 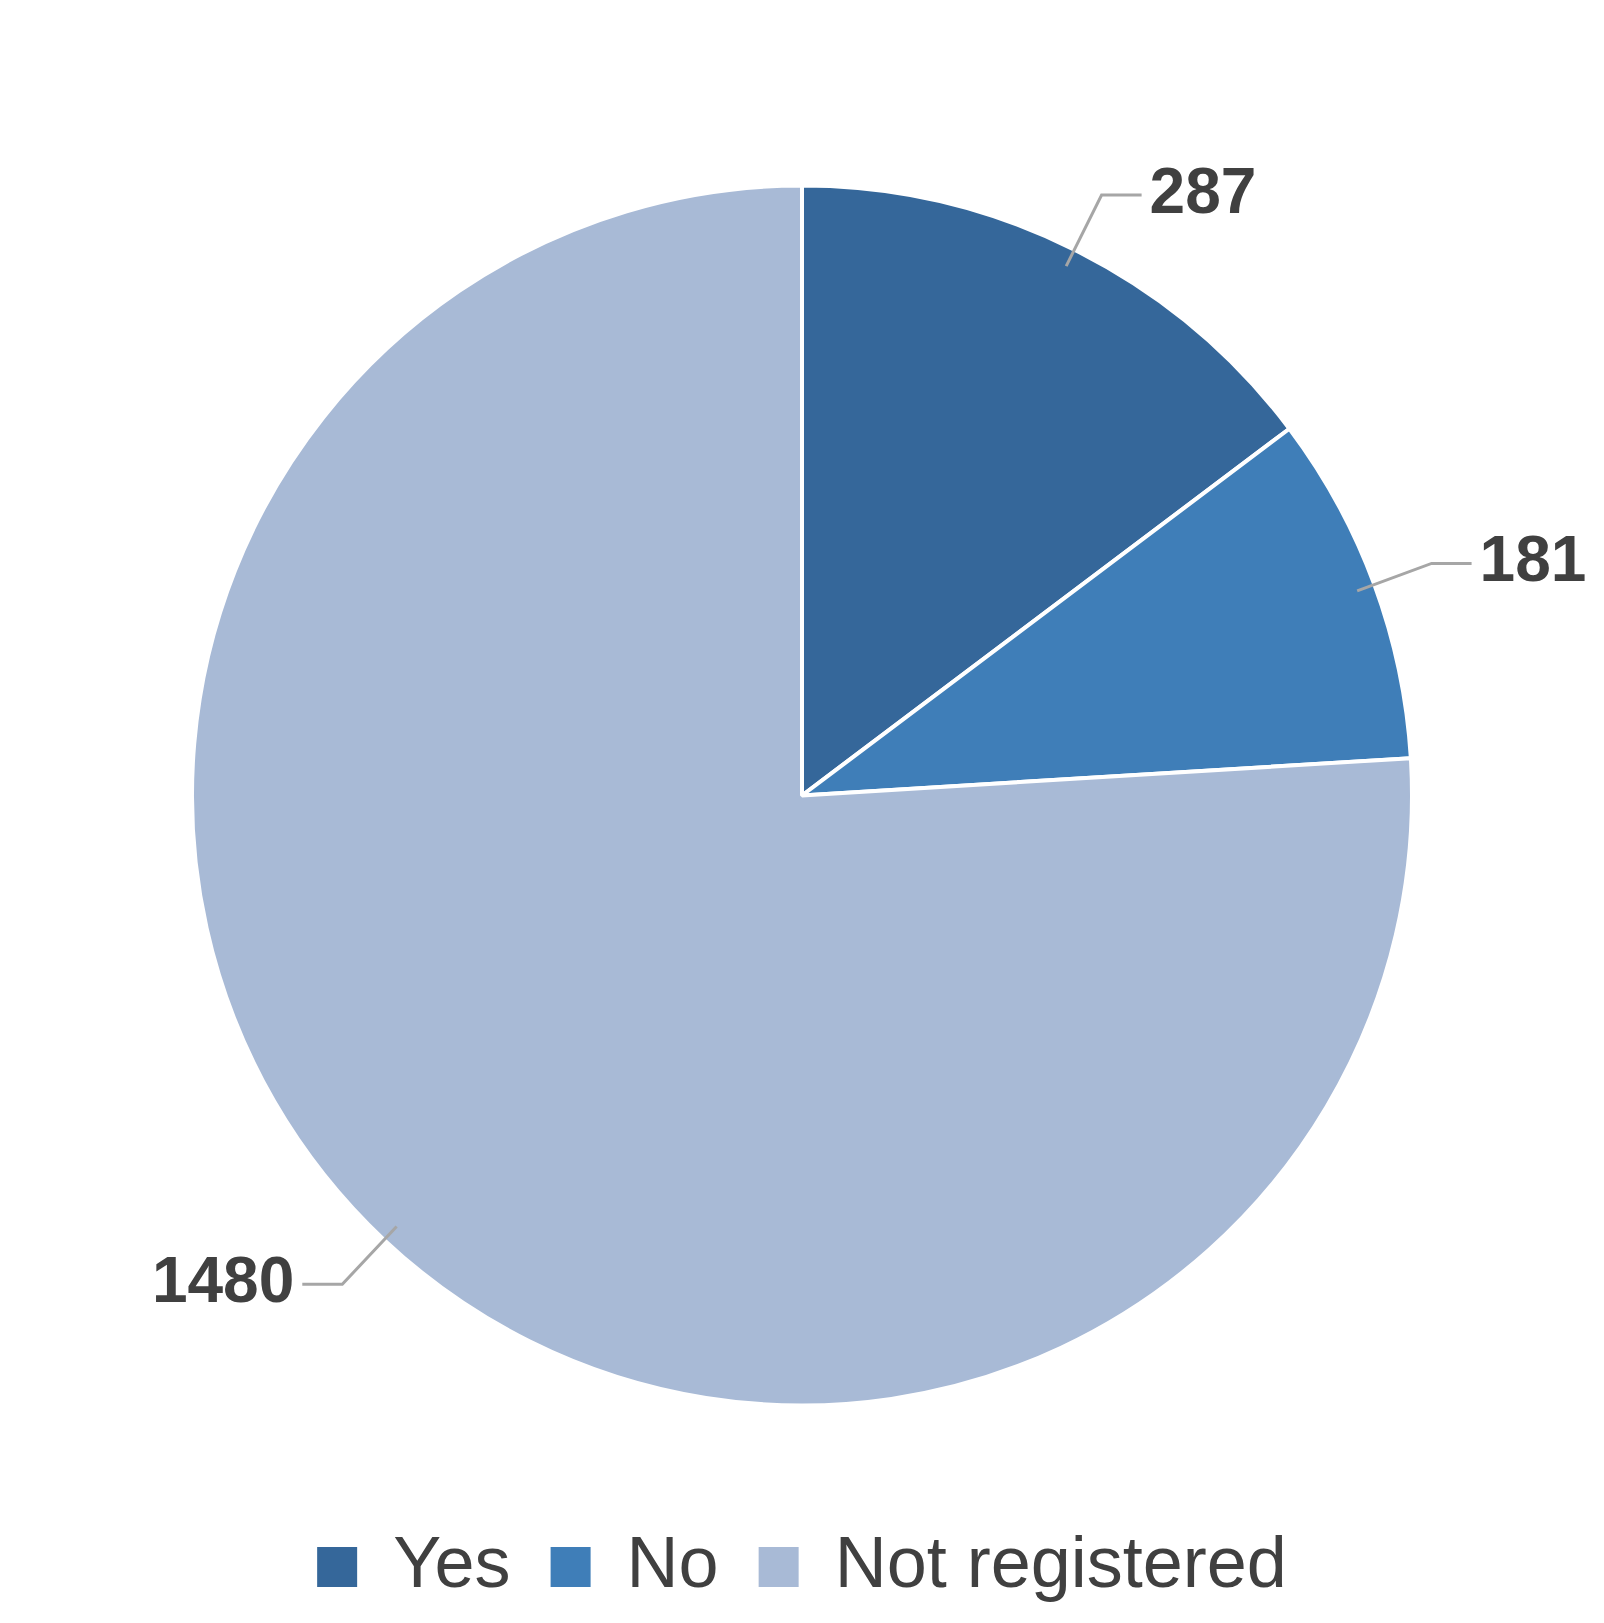 I want to click on legend-label: No, so click(x=672, y=1561).